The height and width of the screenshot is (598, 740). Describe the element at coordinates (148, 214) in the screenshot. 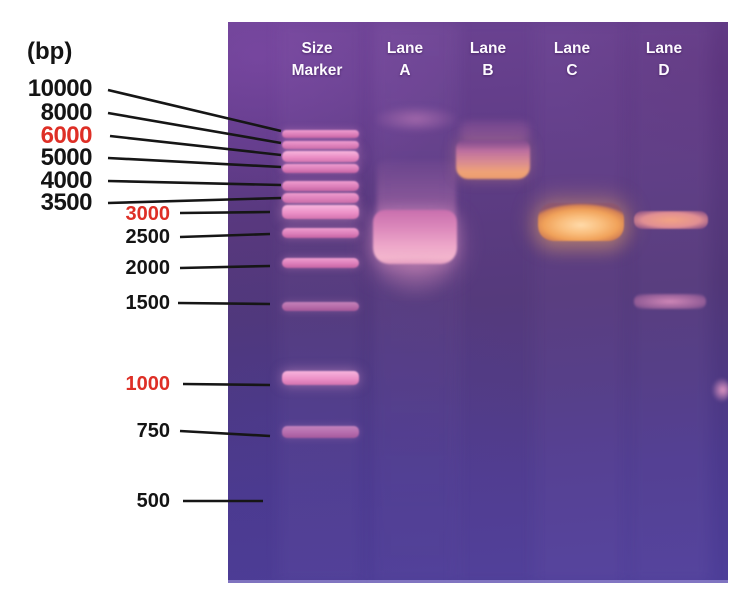

I see `size-label-3000: 3000` at that location.